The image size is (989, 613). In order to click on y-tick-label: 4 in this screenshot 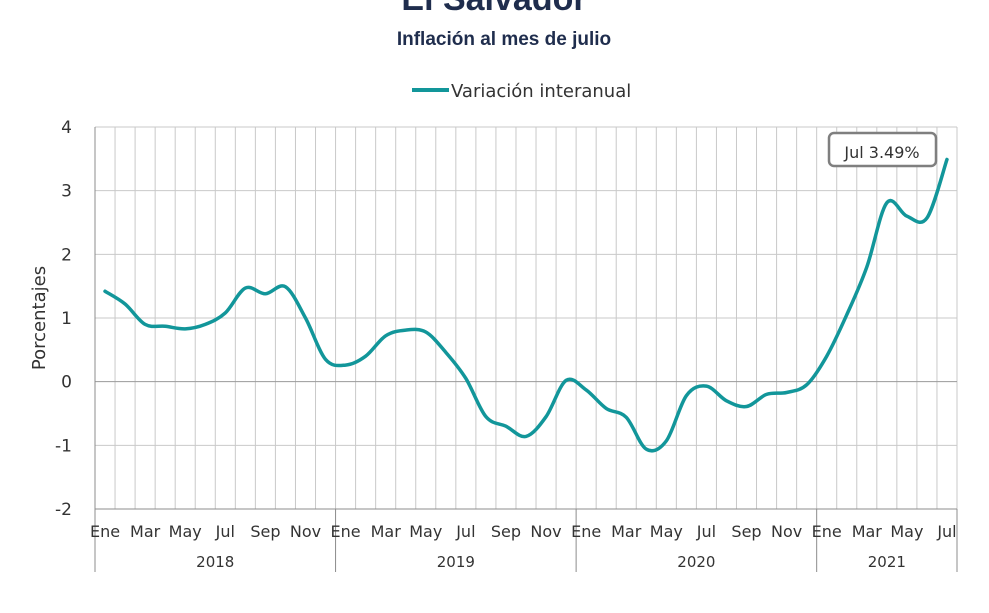, I will do `click(66, 128)`.